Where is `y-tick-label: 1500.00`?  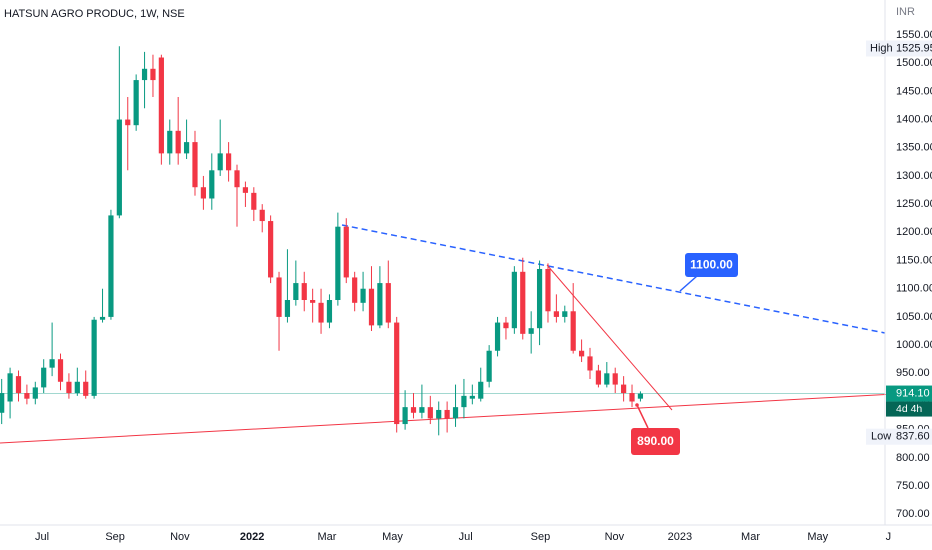 y-tick-label: 1500.00 is located at coordinates (914, 63).